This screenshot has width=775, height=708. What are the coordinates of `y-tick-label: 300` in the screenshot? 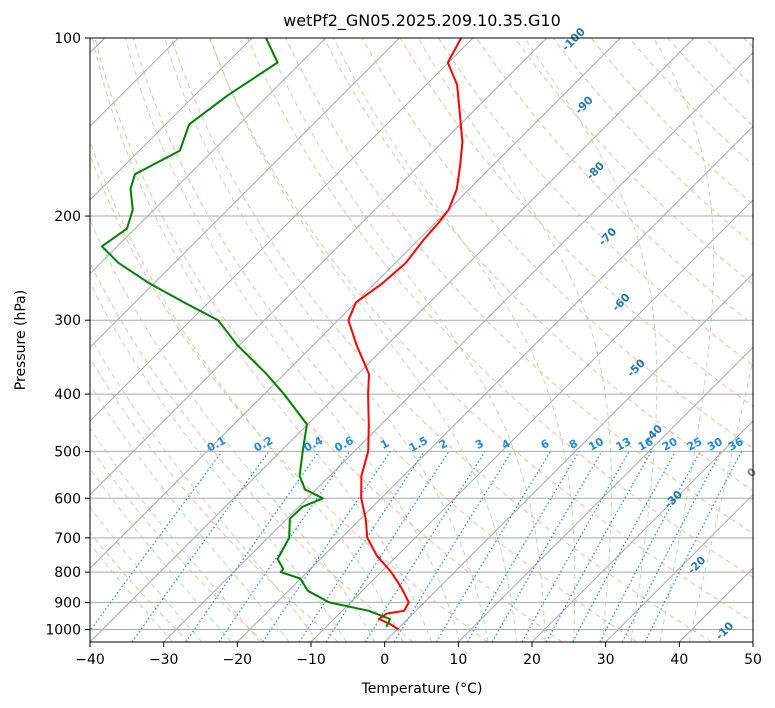 It's located at (67, 321).